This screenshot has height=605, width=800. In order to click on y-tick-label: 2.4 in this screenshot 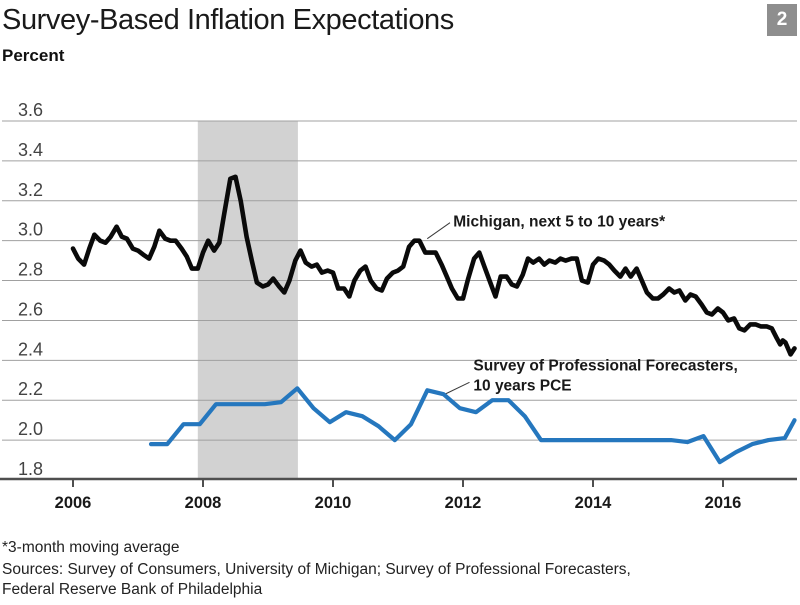, I will do `click(30, 349)`.